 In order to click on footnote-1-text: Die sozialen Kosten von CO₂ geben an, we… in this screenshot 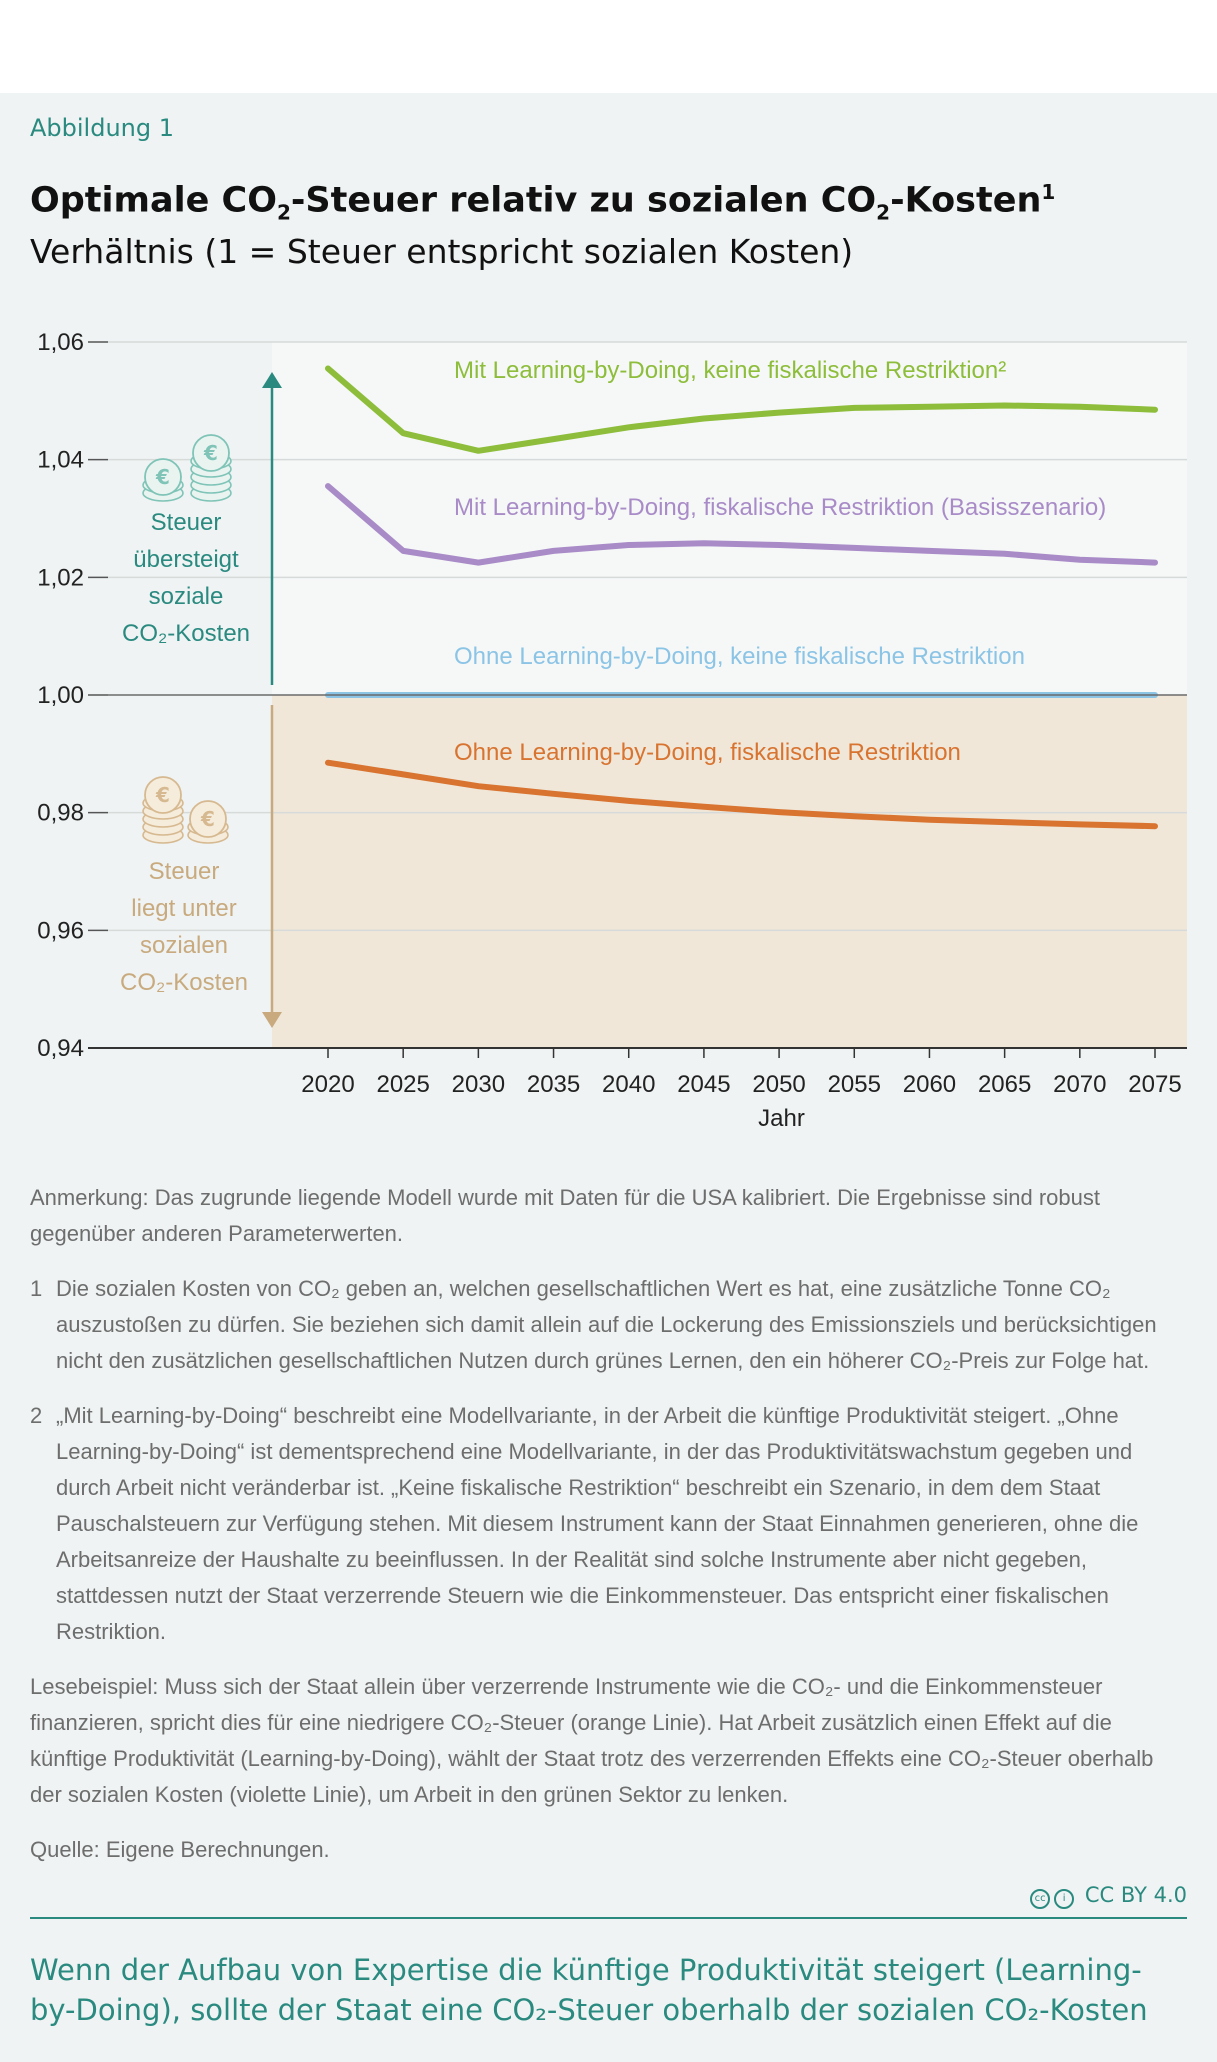, I will do `click(606, 1324)`.